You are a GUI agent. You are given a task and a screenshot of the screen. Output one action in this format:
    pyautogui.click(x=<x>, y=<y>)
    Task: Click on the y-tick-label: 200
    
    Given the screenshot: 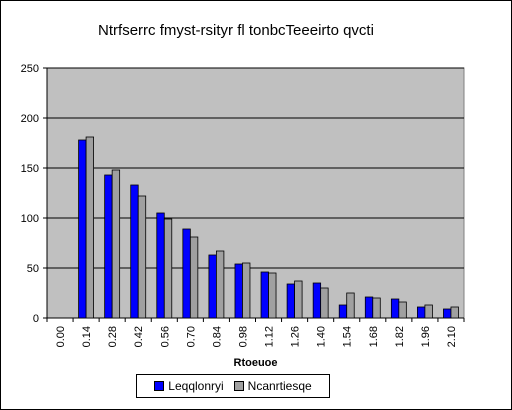 What is the action you would take?
    pyautogui.click(x=30, y=119)
    